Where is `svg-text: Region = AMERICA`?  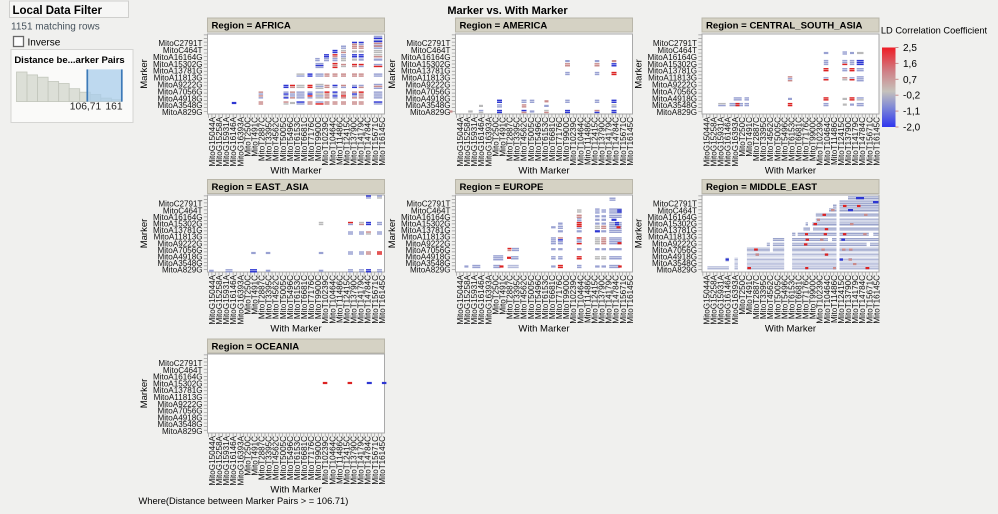
svg-text: Region = AMERICA is located at coordinates (504, 26).